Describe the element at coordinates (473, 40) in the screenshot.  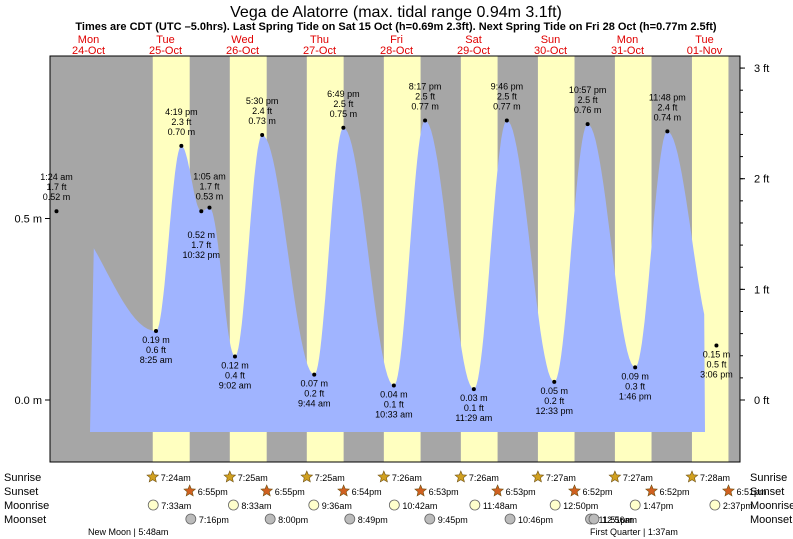
I see `day-name: Sat` at that location.